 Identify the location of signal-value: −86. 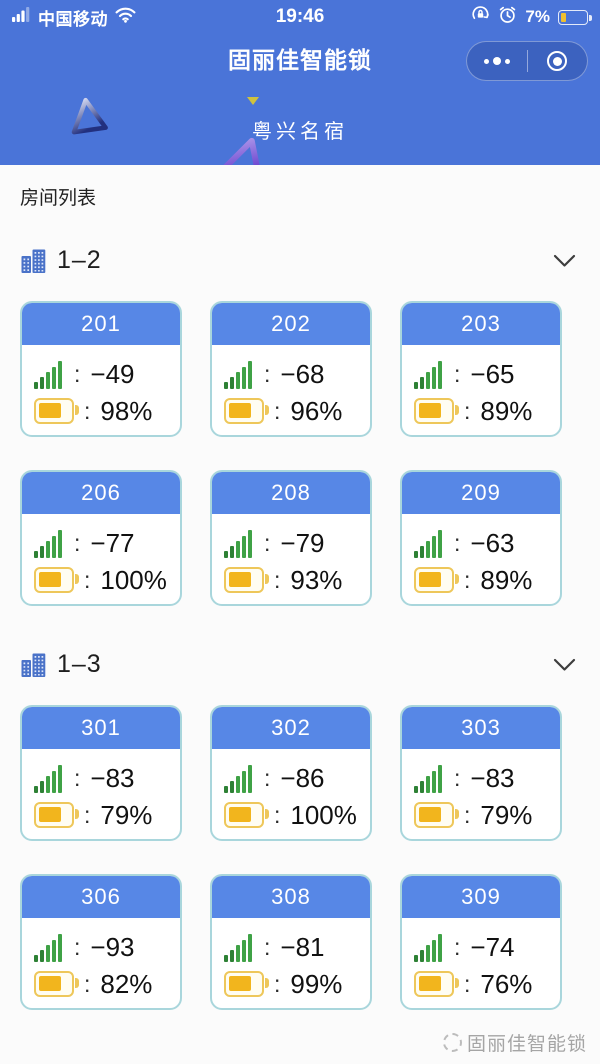
(302, 777).